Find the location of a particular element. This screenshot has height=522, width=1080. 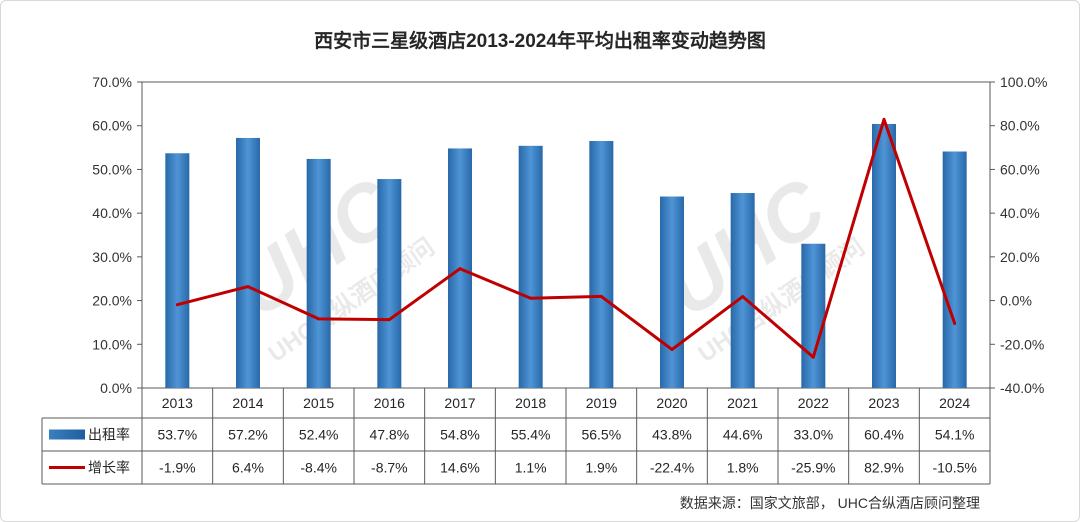

table-cell-occupancy: 54.8% is located at coordinates (460, 435).